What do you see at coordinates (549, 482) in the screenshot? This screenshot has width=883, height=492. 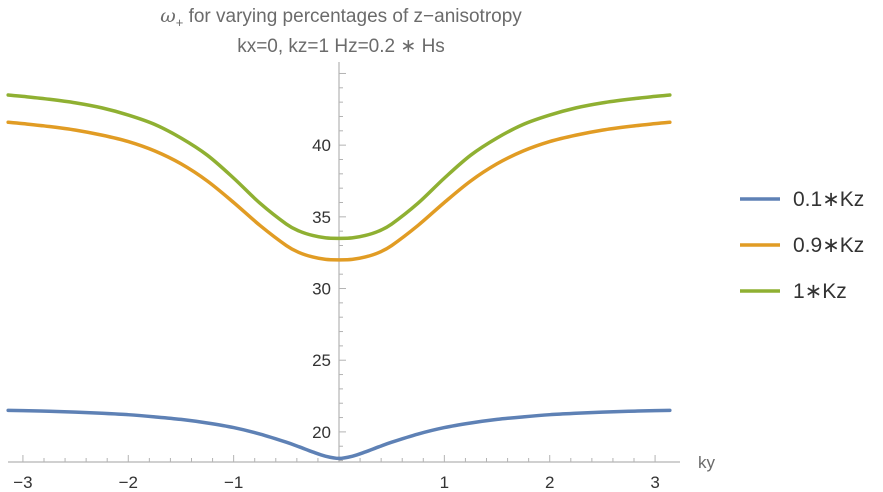 I see `x-tick-label: 2` at bounding box center [549, 482].